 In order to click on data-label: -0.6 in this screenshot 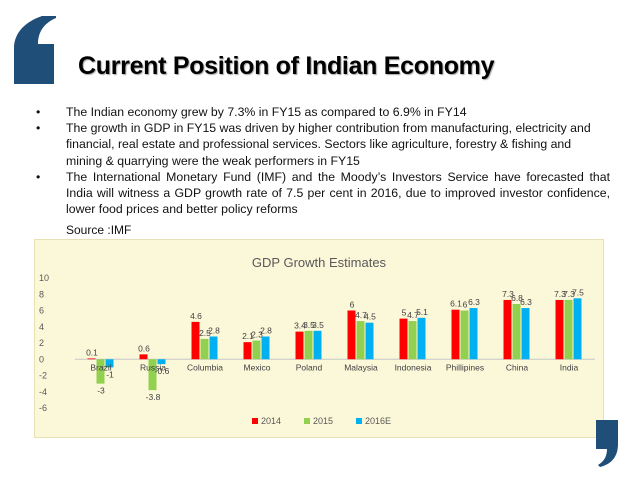, I will do `click(162, 371)`.